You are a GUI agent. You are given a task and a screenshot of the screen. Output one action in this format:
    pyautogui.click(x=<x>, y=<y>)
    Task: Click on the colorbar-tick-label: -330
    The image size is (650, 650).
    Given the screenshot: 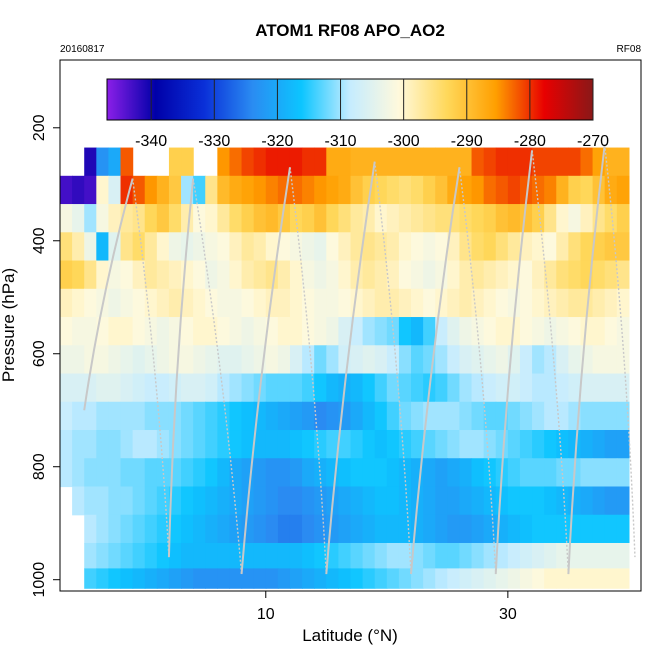 What is the action you would take?
    pyautogui.click(x=214, y=141)
    